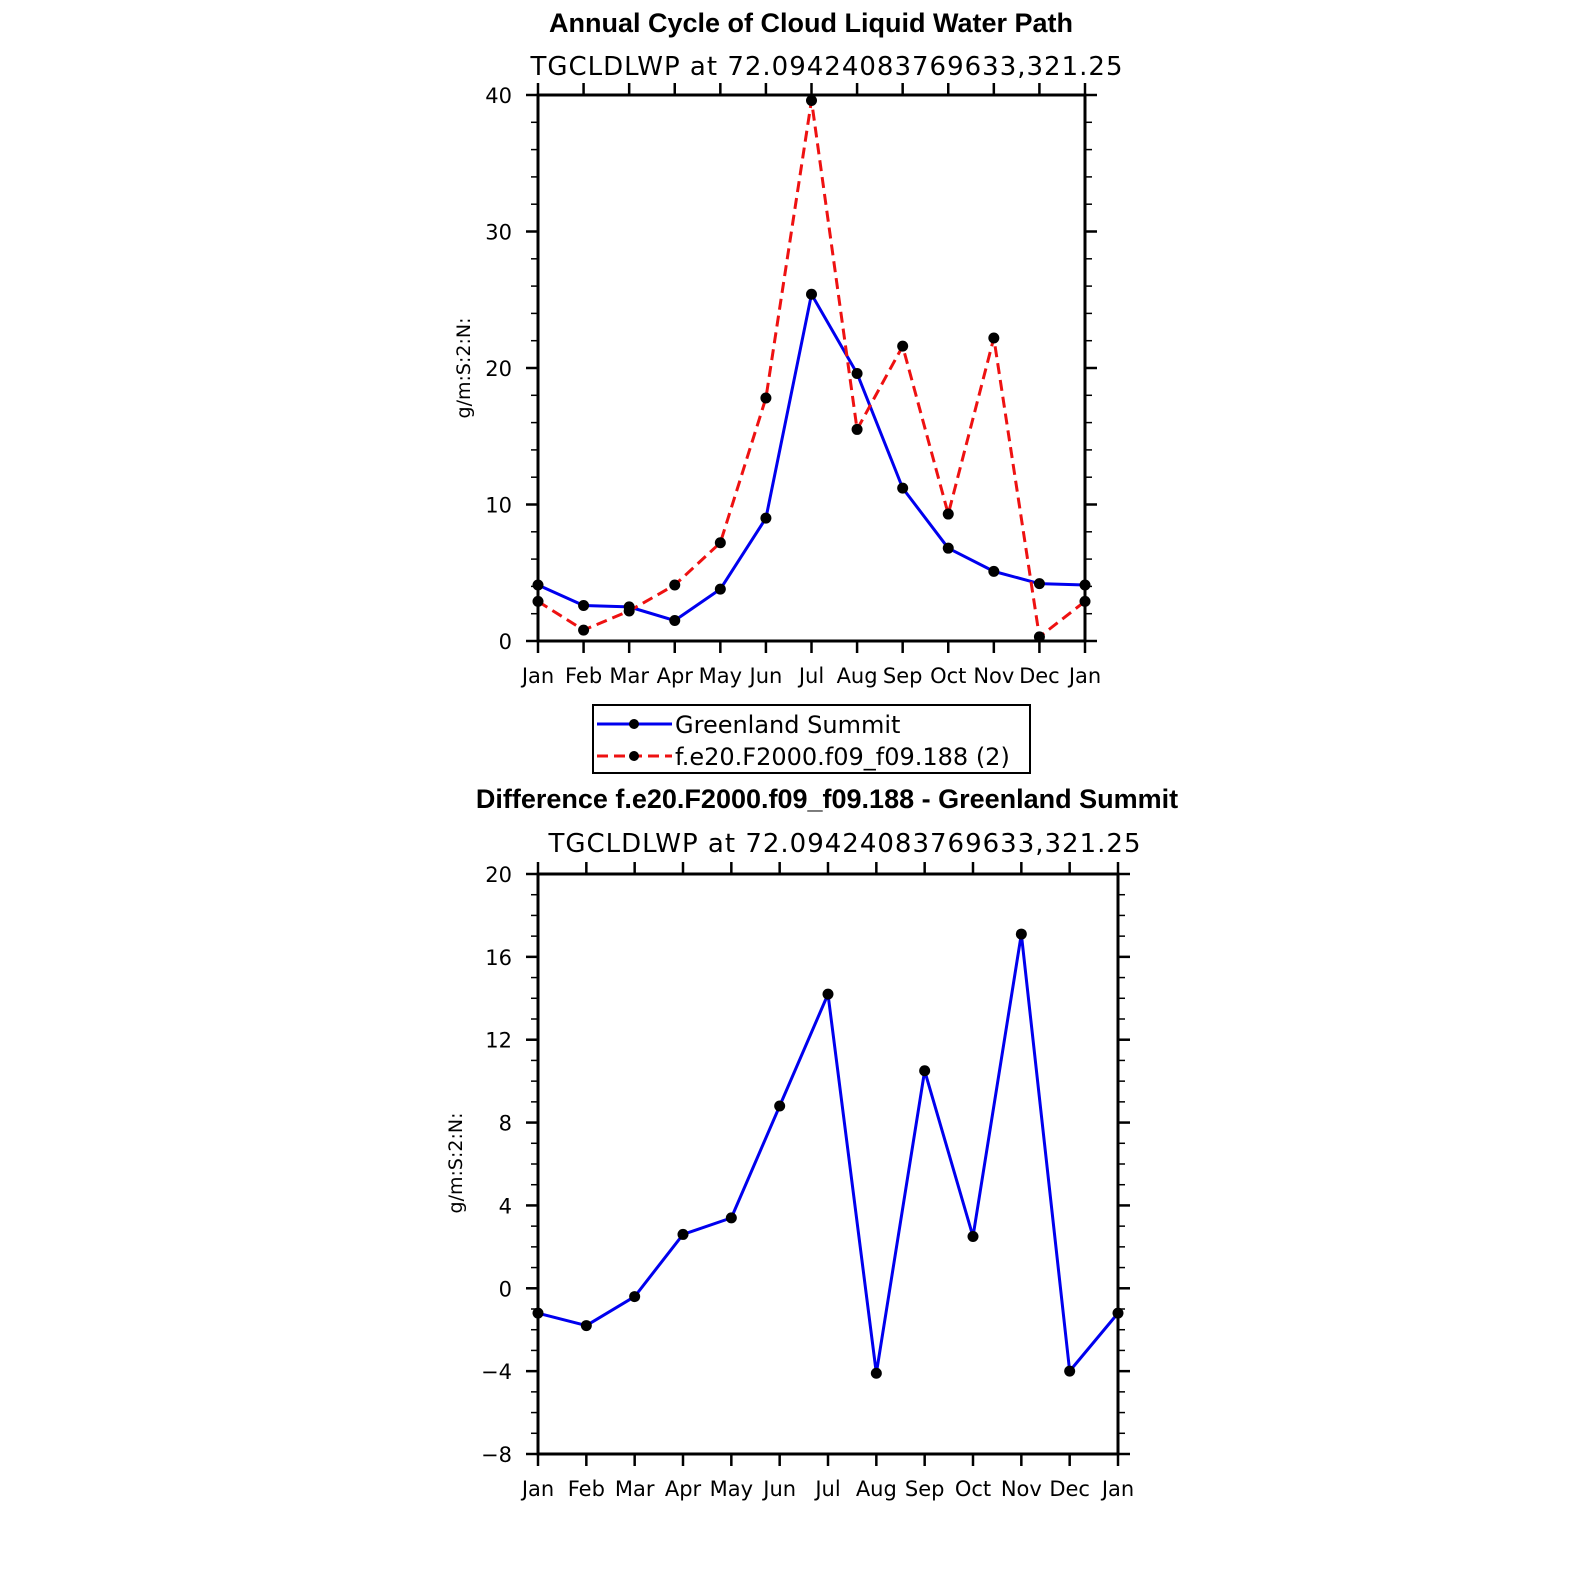 This screenshot has height=1574, width=1574. Describe the element at coordinates (464, 368) in the screenshot. I see `chart-1-ylabel: g/m:S:2:N:` at that location.